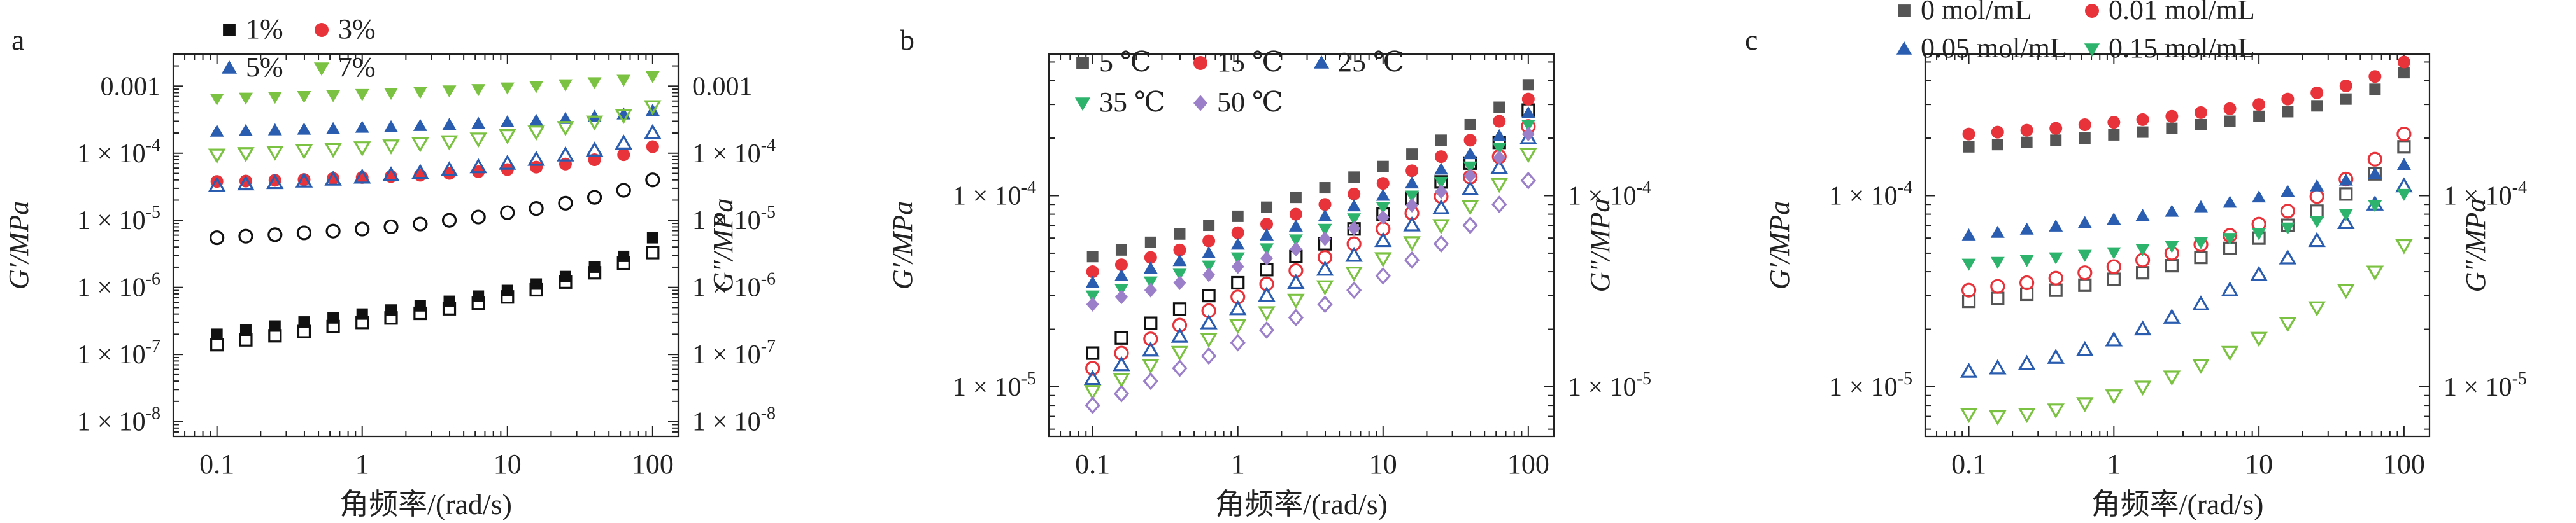  I want to click on plot-frame, so click(1302, 245).